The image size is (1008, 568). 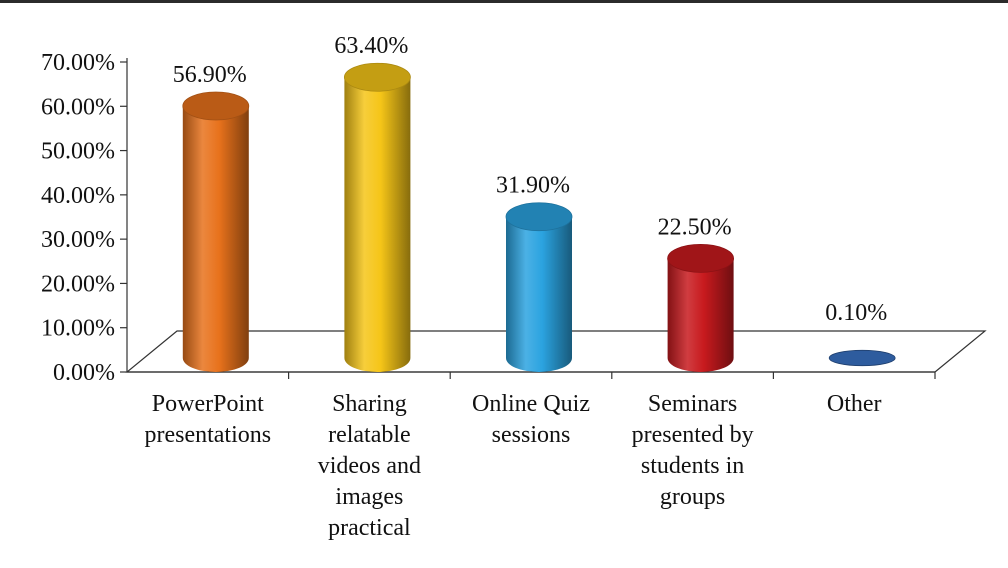 I want to click on y-tick-label: 30.00%, so click(x=78, y=240).